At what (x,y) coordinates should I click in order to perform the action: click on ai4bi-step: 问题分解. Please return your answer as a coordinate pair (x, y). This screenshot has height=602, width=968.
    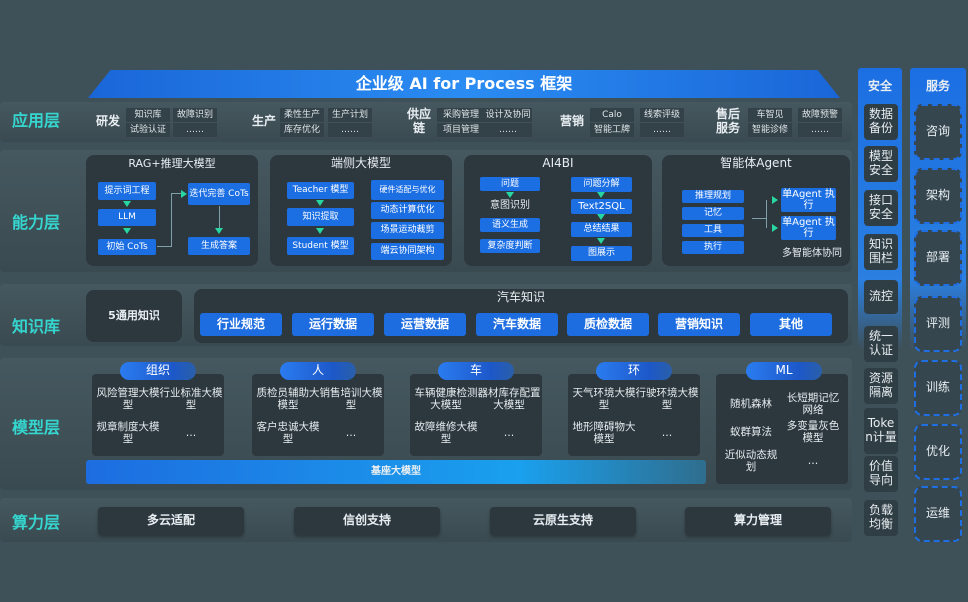
    Looking at the image, I should click on (601, 184).